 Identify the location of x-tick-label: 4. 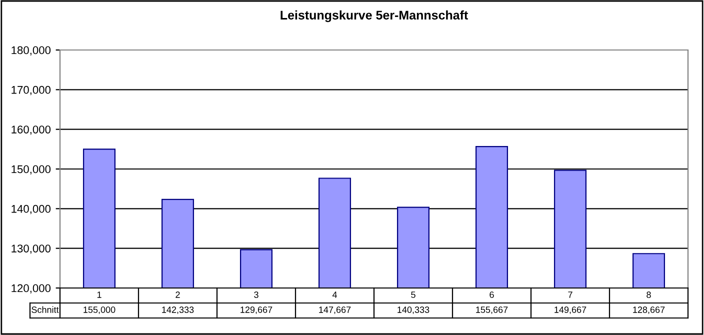
(334, 295).